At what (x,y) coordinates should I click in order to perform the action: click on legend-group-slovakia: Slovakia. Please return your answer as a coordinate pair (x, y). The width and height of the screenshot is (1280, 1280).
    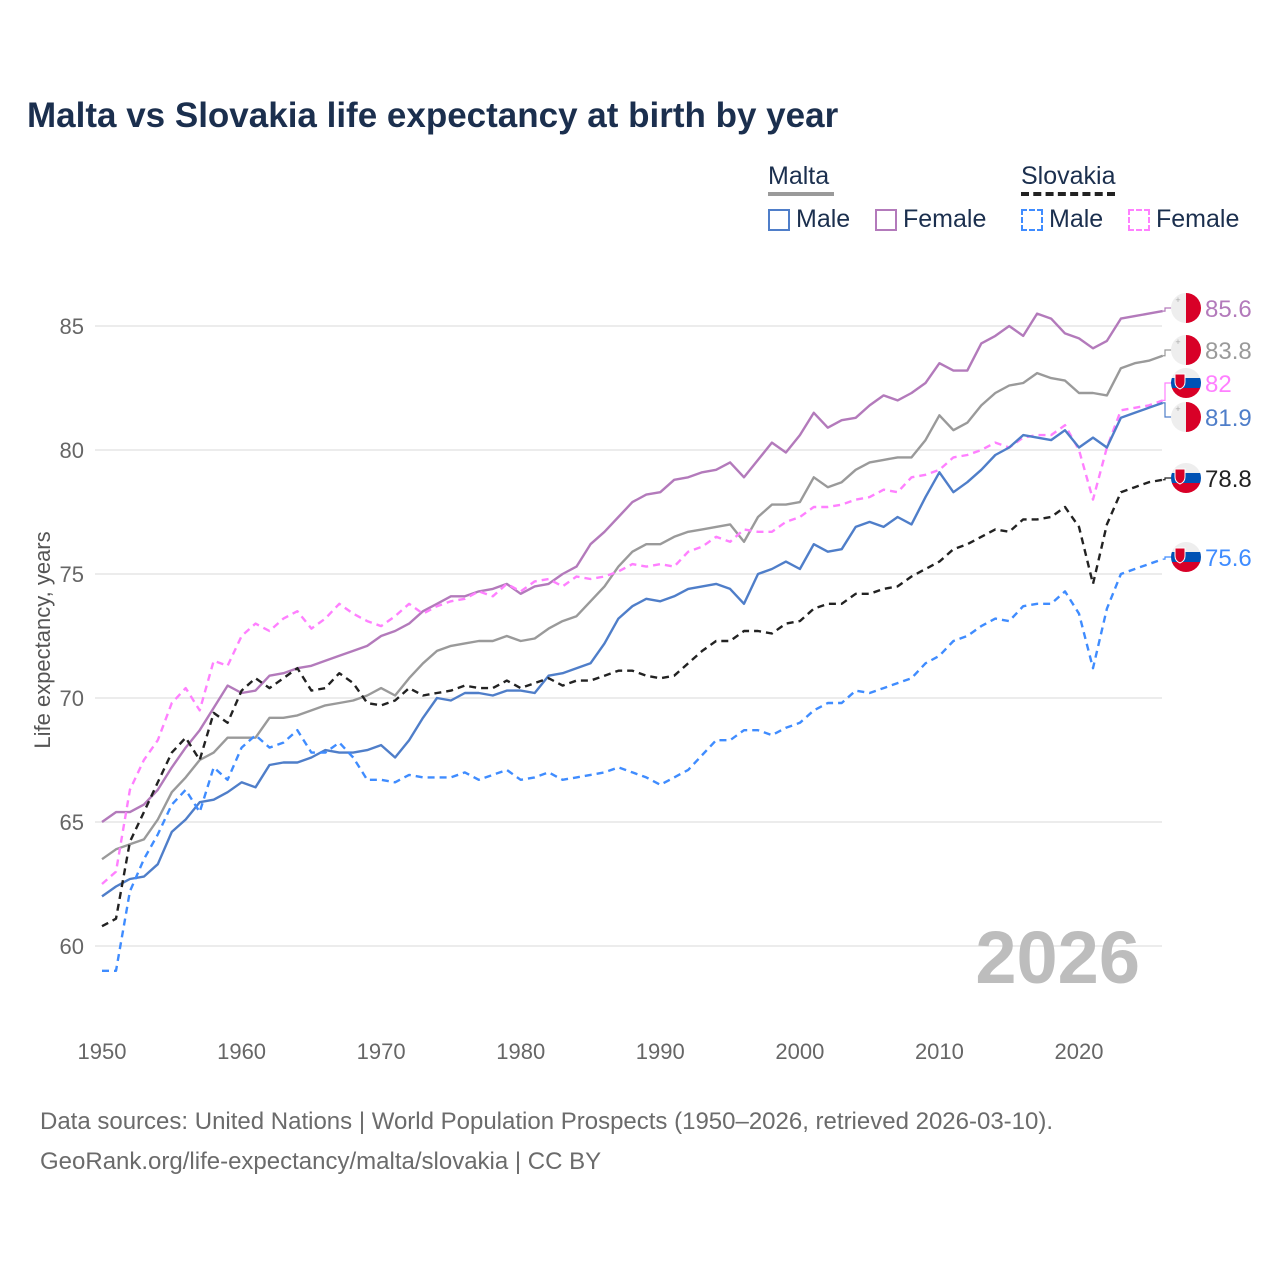
    Looking at the image, I should click on (1068, 179).